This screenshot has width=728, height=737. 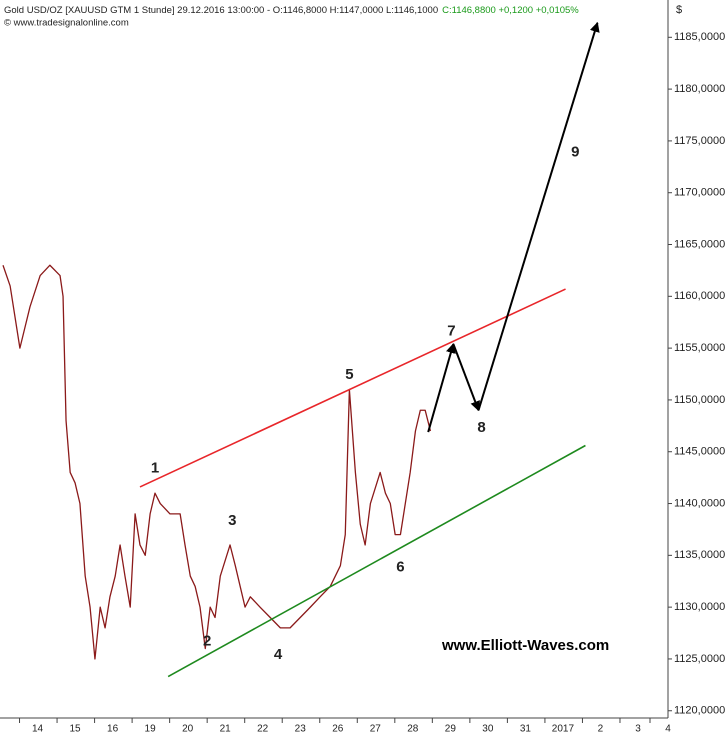 What do you see at coordinates (679, 10) in the screenshot?
I see `y-unit: $` at bounding box center [679, 10].